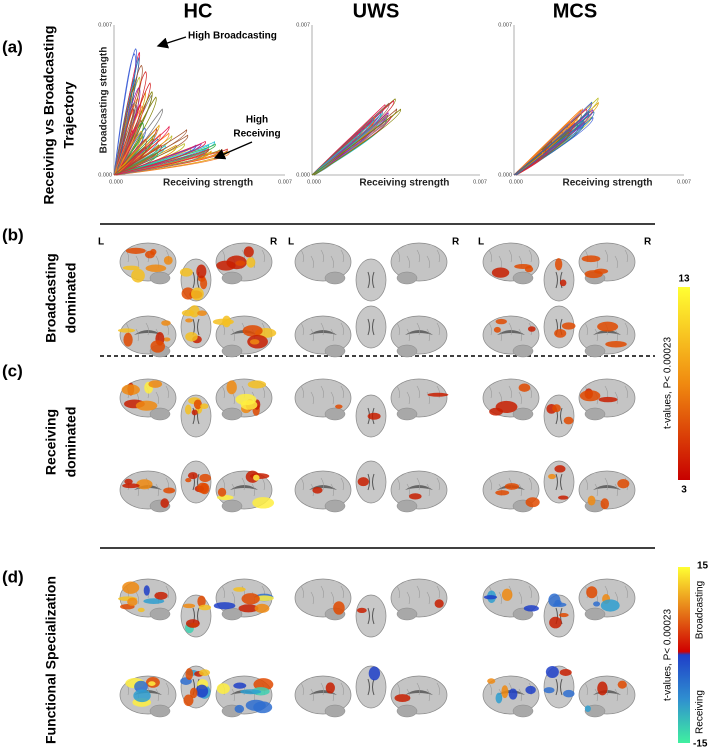  Describe the element at coordinates (291, 242) in the screenshot. I see `hemisphere-label: L` at that location.